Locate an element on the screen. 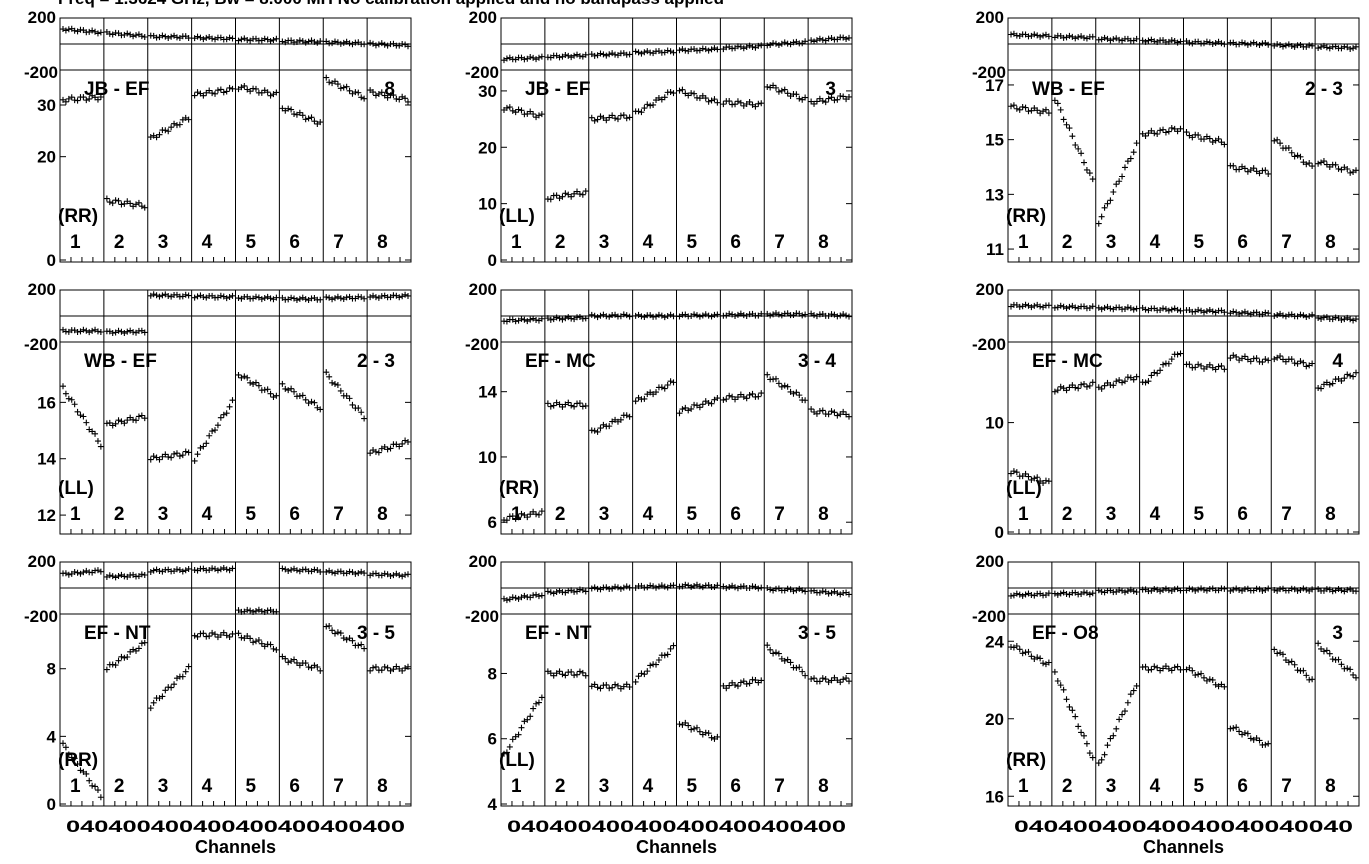  corner-label: 3 - 4 is located at coordinates (817, 361).